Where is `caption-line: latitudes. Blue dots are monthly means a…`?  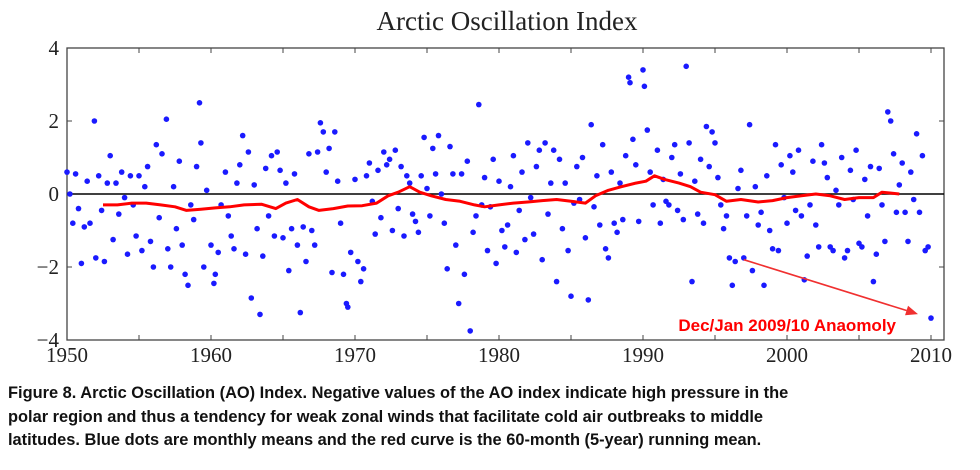
caption-line: latitudes. Blue dots are monthly means a… is located at coordinates (385, 440).